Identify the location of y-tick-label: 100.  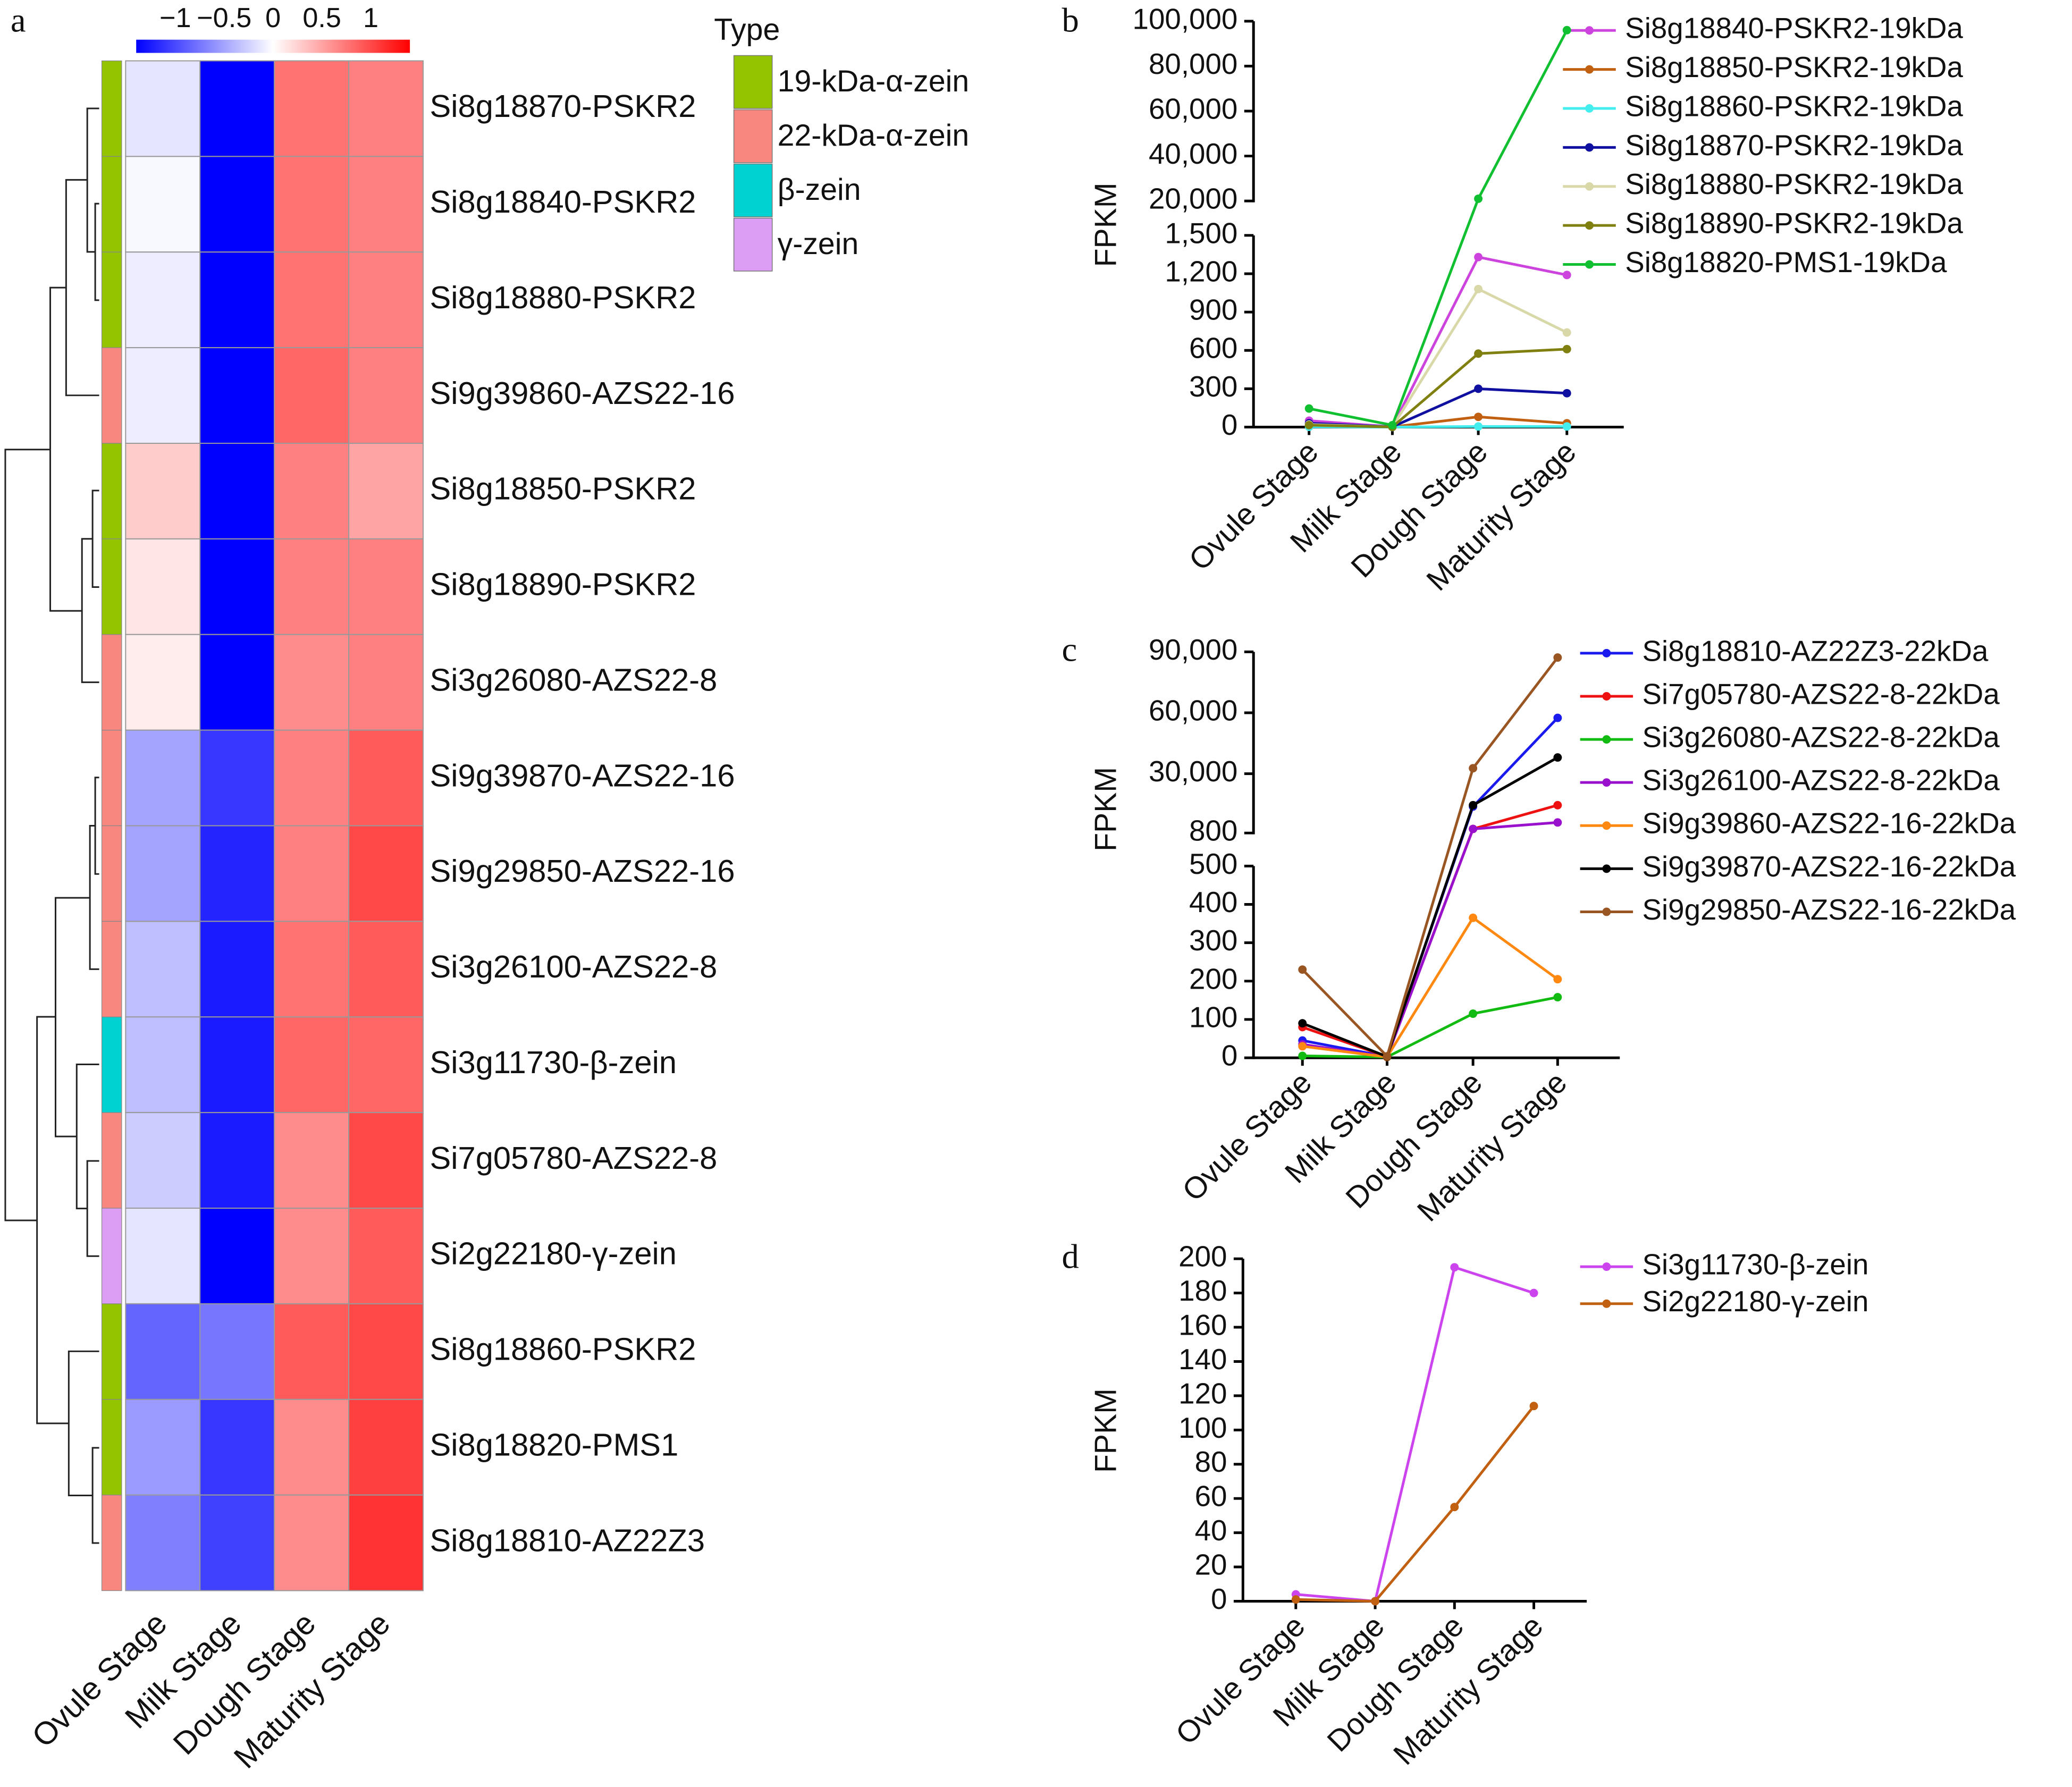
(1213, 1016).